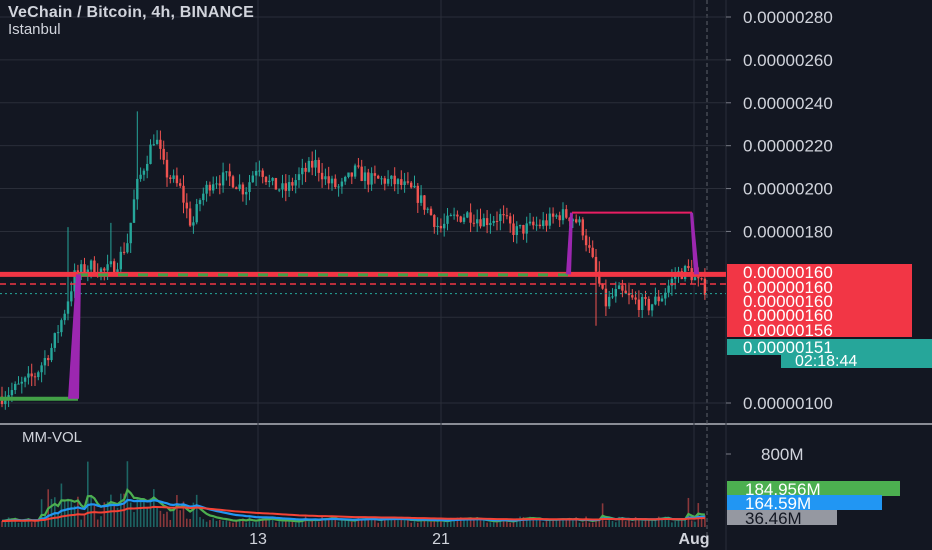 This screenshot has height=550, width=932. I want to click on price-label: 0.00000160, so click(788, 287).